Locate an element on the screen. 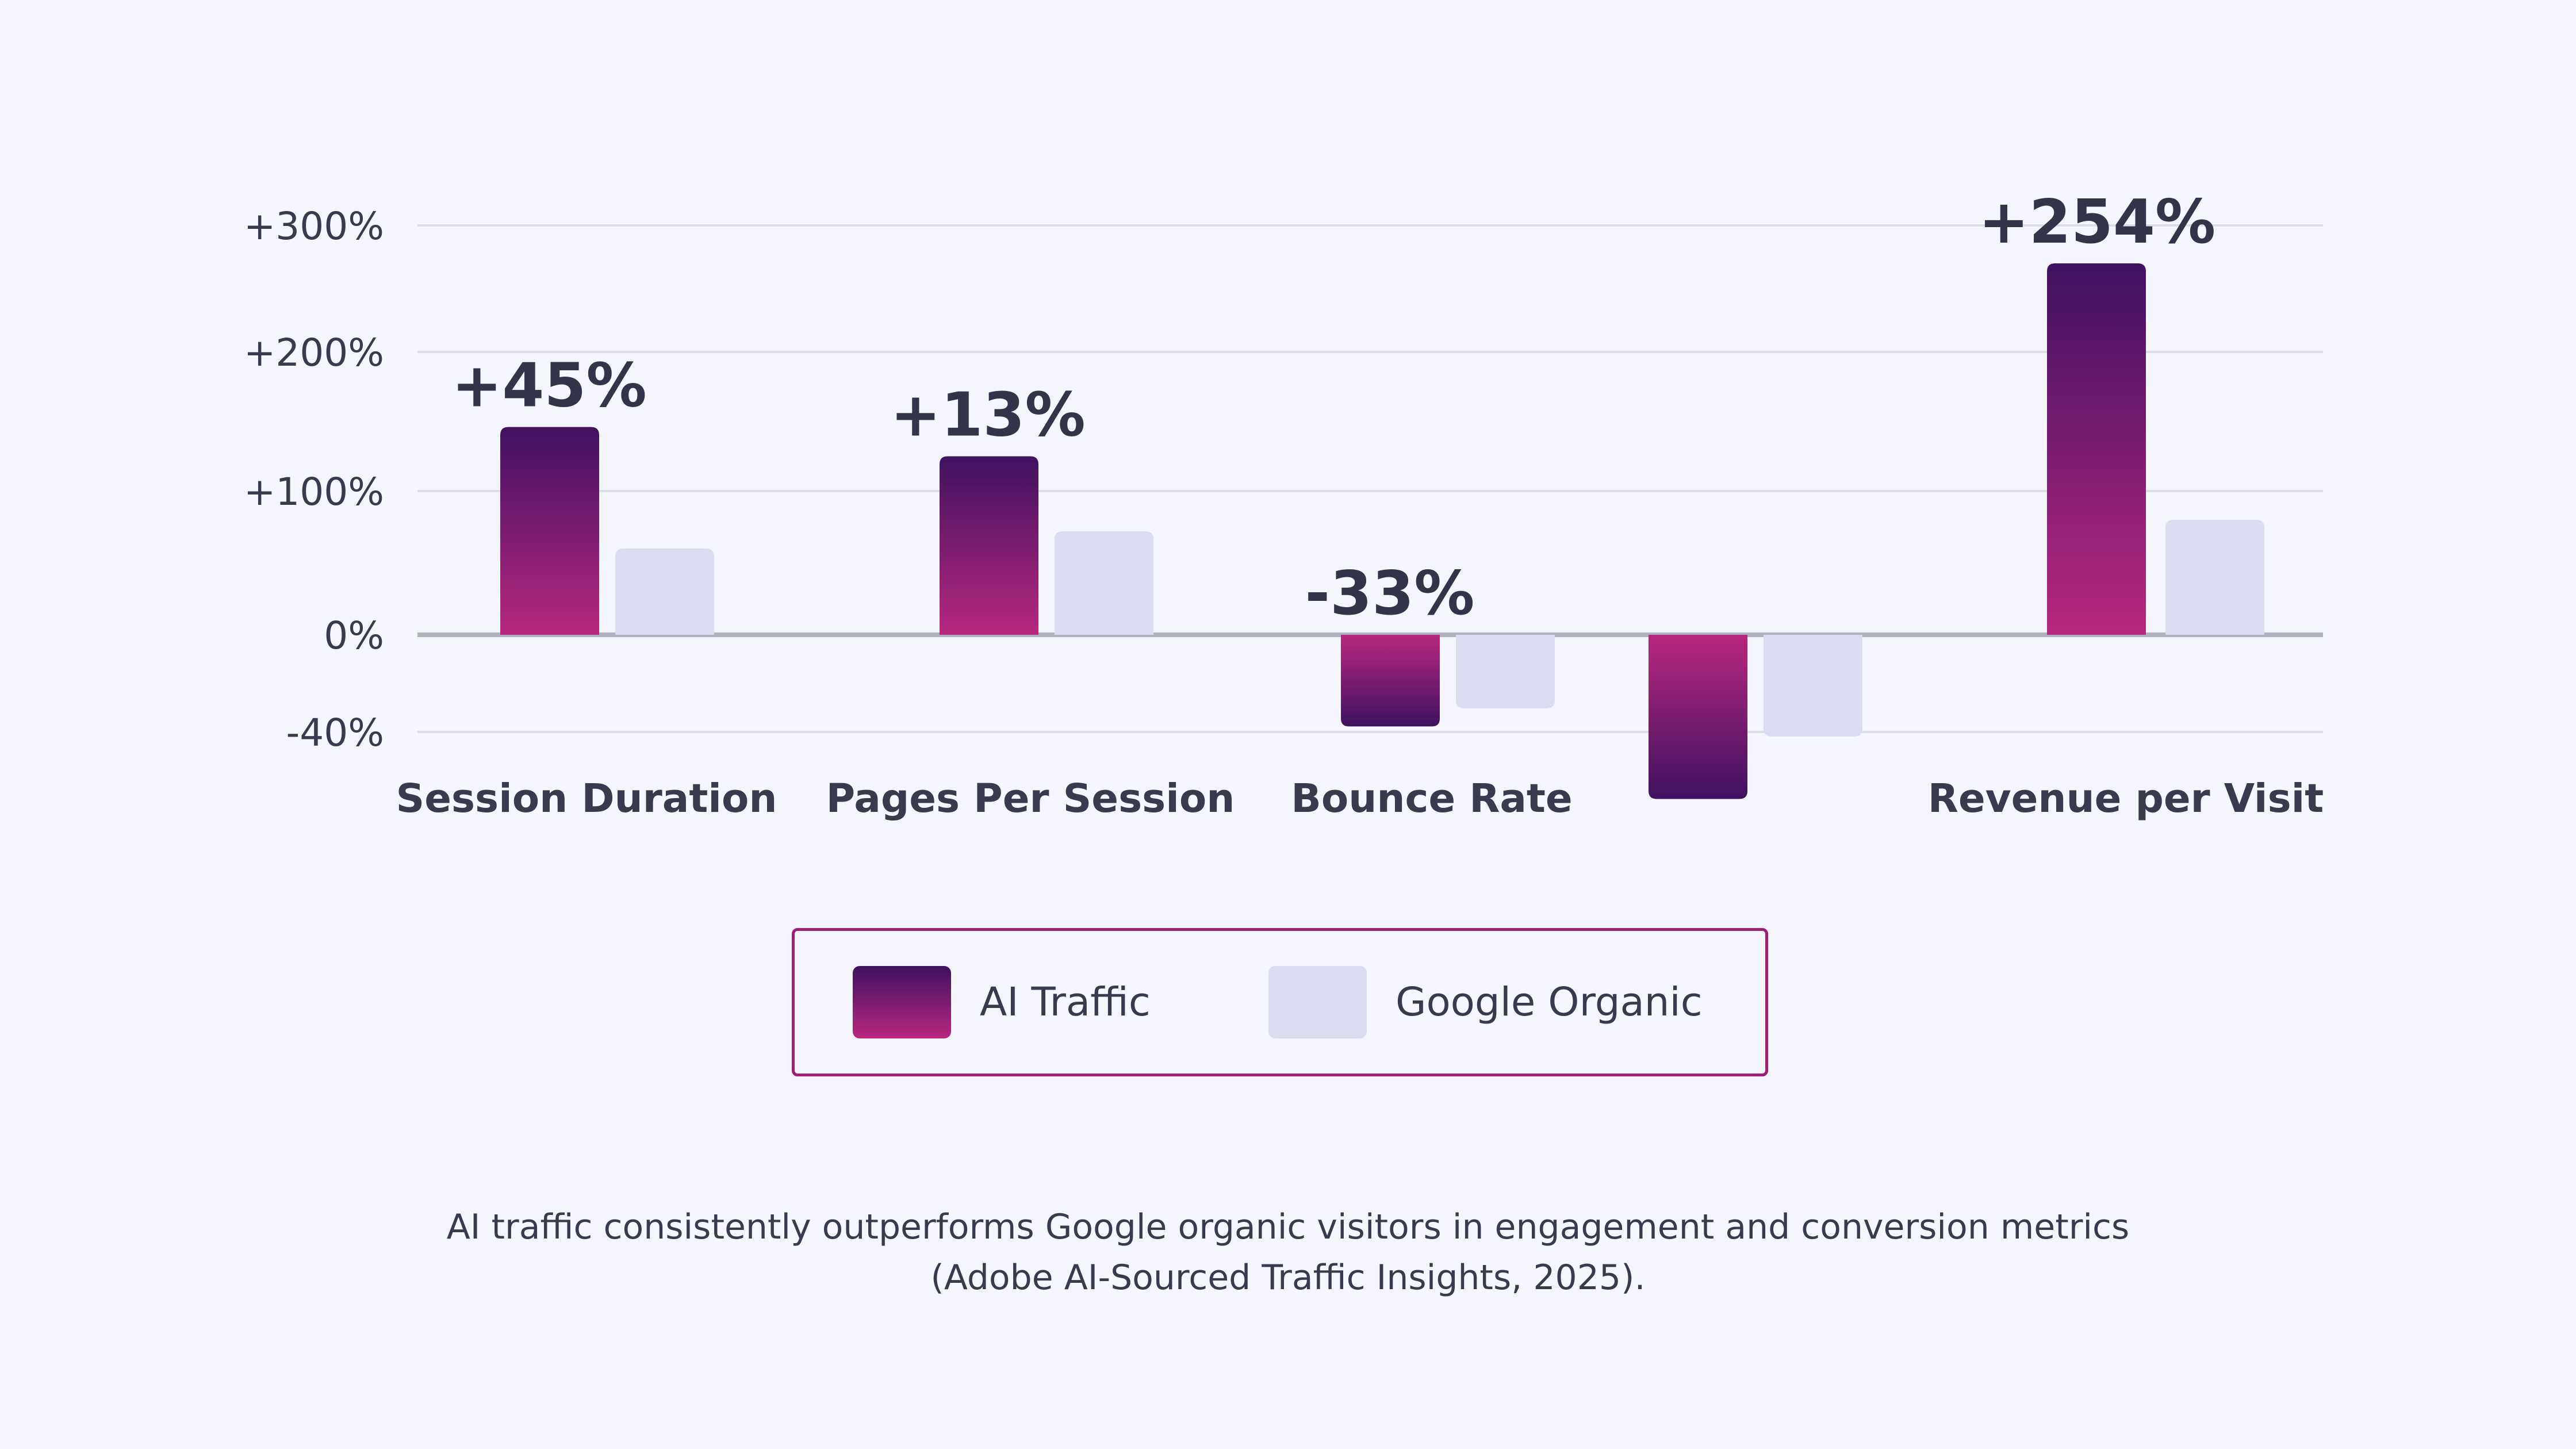  legend-label-ai-traffic: AI Traffic is located at coordinates (1065, 1002).